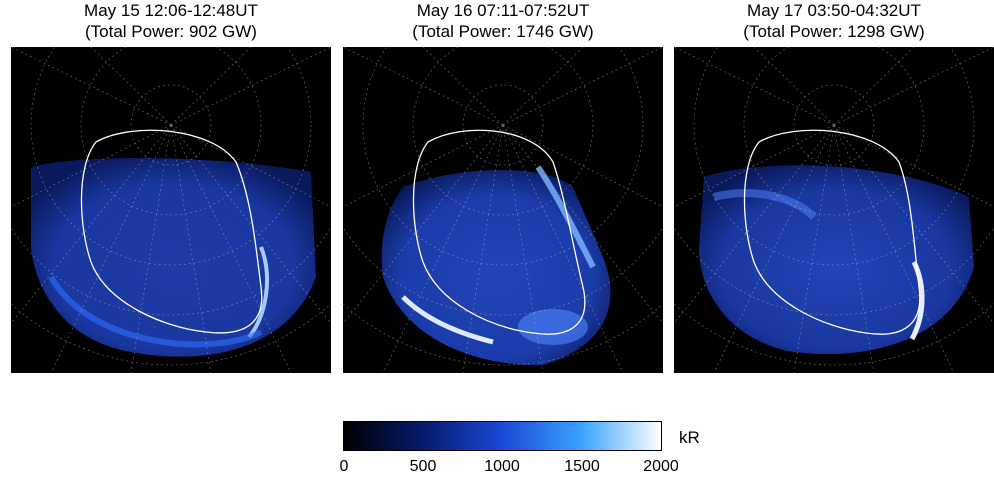 The width and height of the screenshot is (994, 480). I want to click on colorbar, so click(502, 436).